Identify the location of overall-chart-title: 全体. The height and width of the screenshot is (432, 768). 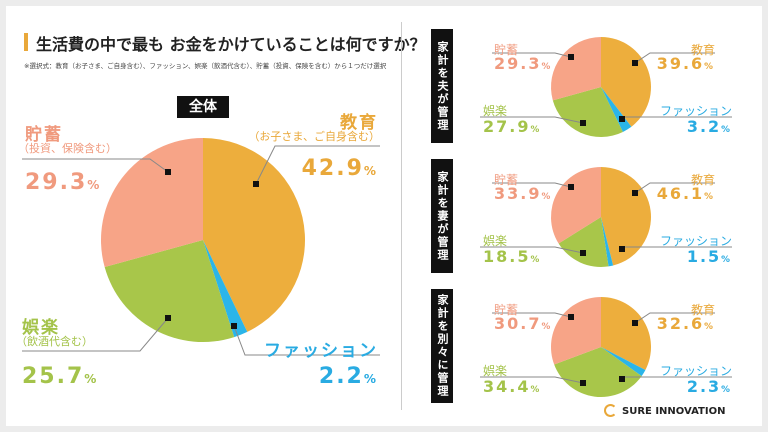
(203, 107).